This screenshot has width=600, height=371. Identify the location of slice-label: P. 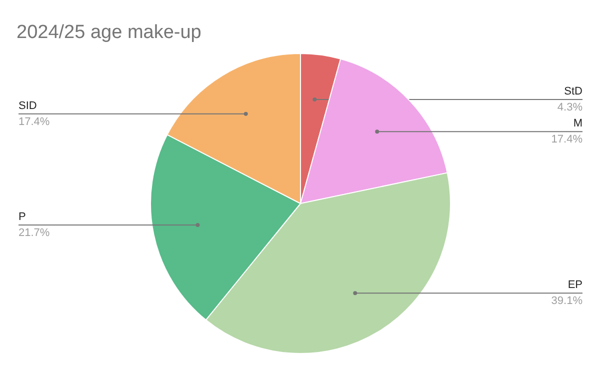
(22, 216).